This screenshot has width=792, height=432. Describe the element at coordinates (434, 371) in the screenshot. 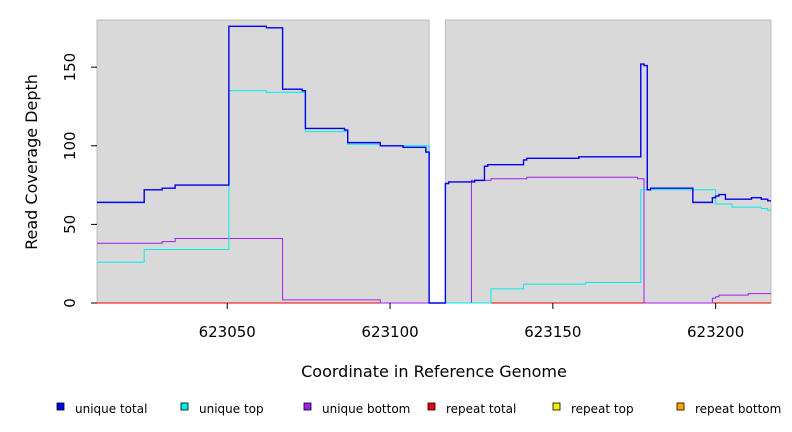

I see `x-axis-title: Coordinate in Reference Genome` at that location.